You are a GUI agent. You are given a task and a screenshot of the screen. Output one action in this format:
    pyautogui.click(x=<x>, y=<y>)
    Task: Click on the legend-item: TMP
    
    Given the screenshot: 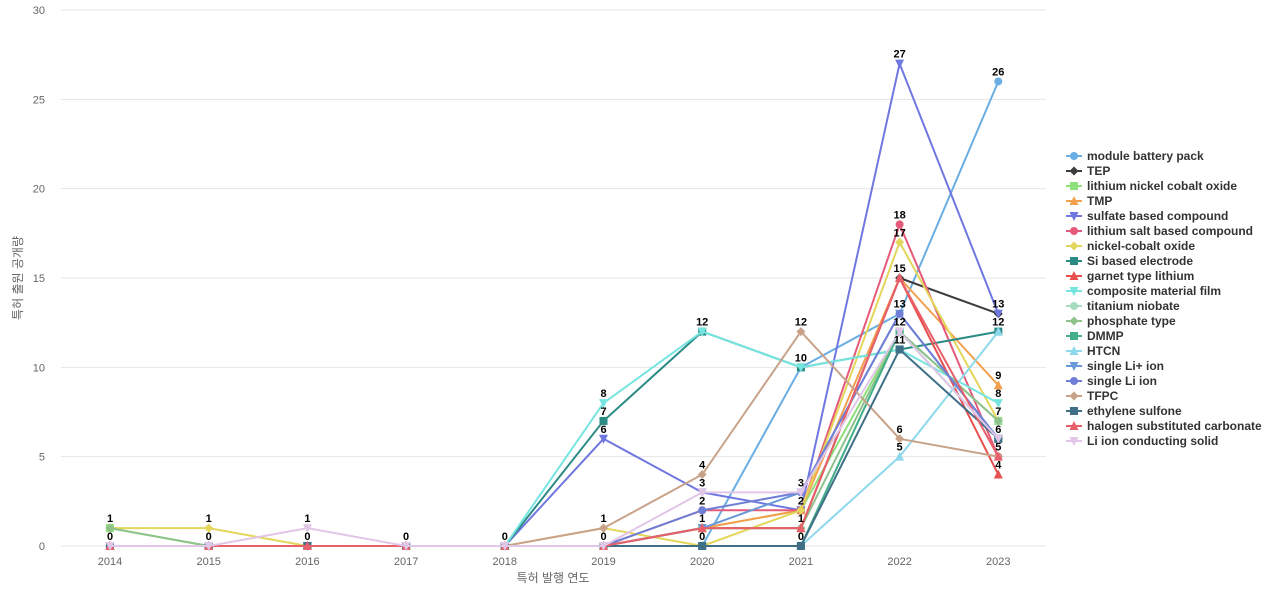 What is the action you would take?
    pyautogui.click(x=1089, y=201)
    